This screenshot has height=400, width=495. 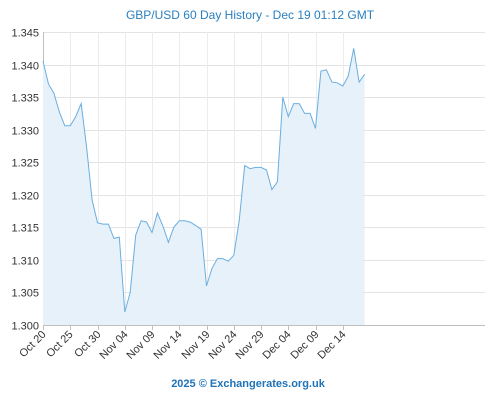 I want to click on y-tick-label: 1.335, so click(x=25, y=99).